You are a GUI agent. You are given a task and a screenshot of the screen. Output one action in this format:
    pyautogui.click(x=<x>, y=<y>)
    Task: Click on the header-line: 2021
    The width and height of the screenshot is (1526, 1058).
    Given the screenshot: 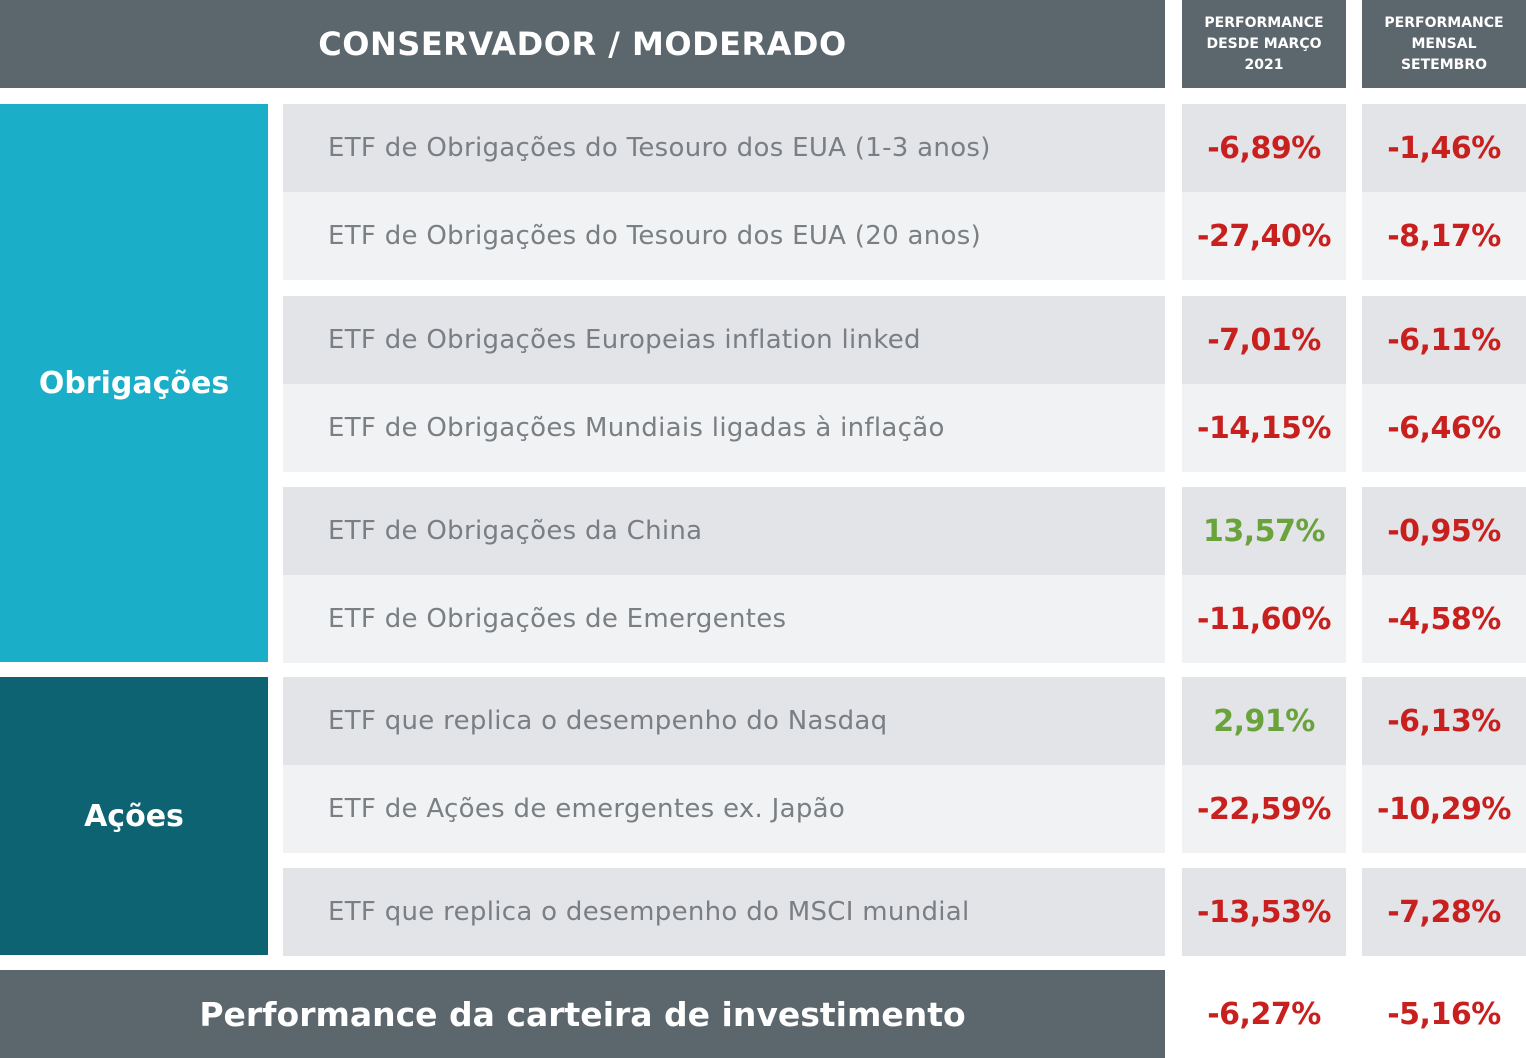 What is the action you would take?
    pyautogui.click(x=1264, y=64)
    